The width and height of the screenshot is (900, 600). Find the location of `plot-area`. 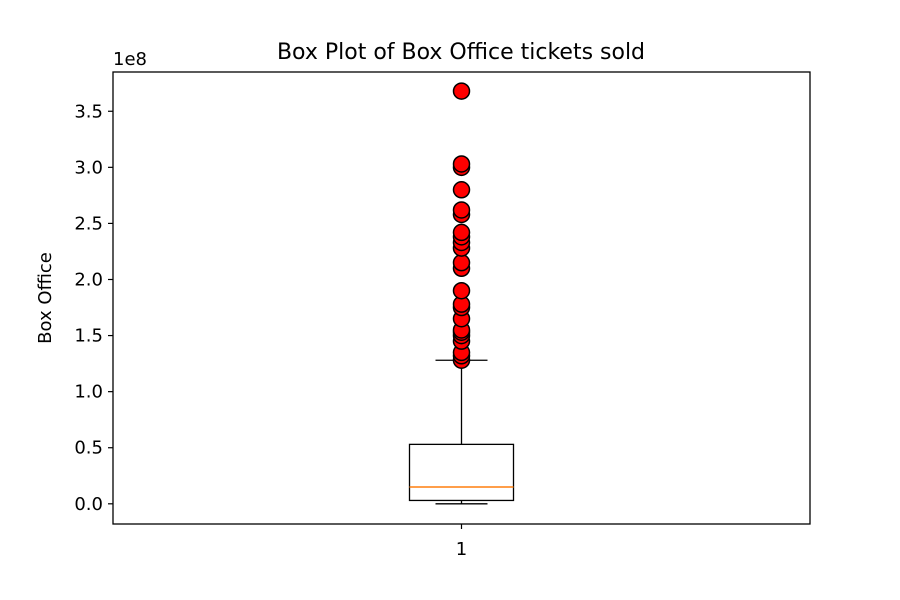

plot-area is located at coordinates (461, 293).